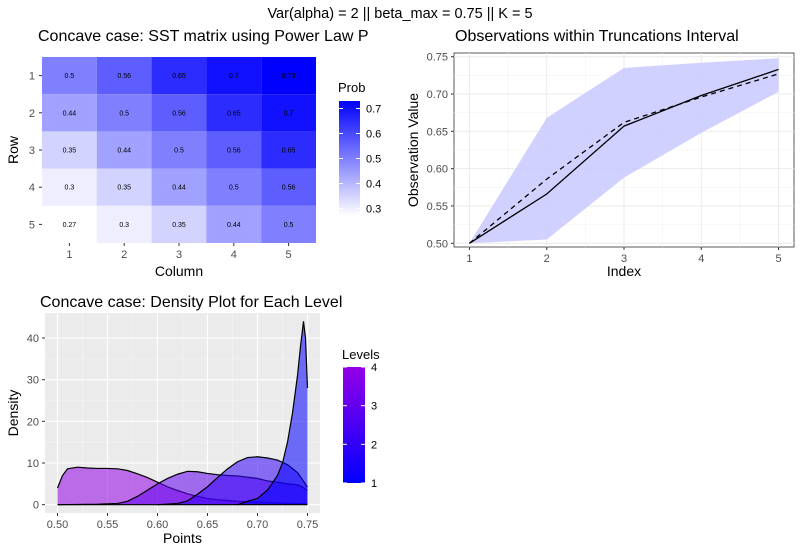 The width and height of the screenshot is (800, 558). I want to click on density-y-axis-label: Density, so click(13, 413).